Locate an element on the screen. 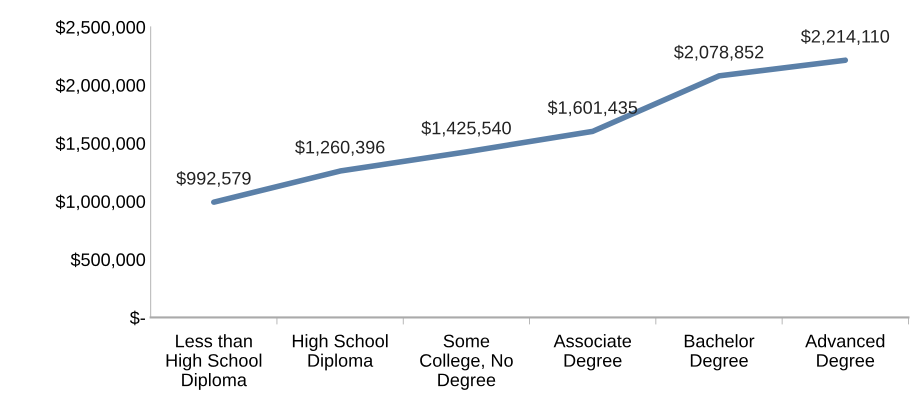  data-label: $2,078,852 is located at coordinates (719, 52).